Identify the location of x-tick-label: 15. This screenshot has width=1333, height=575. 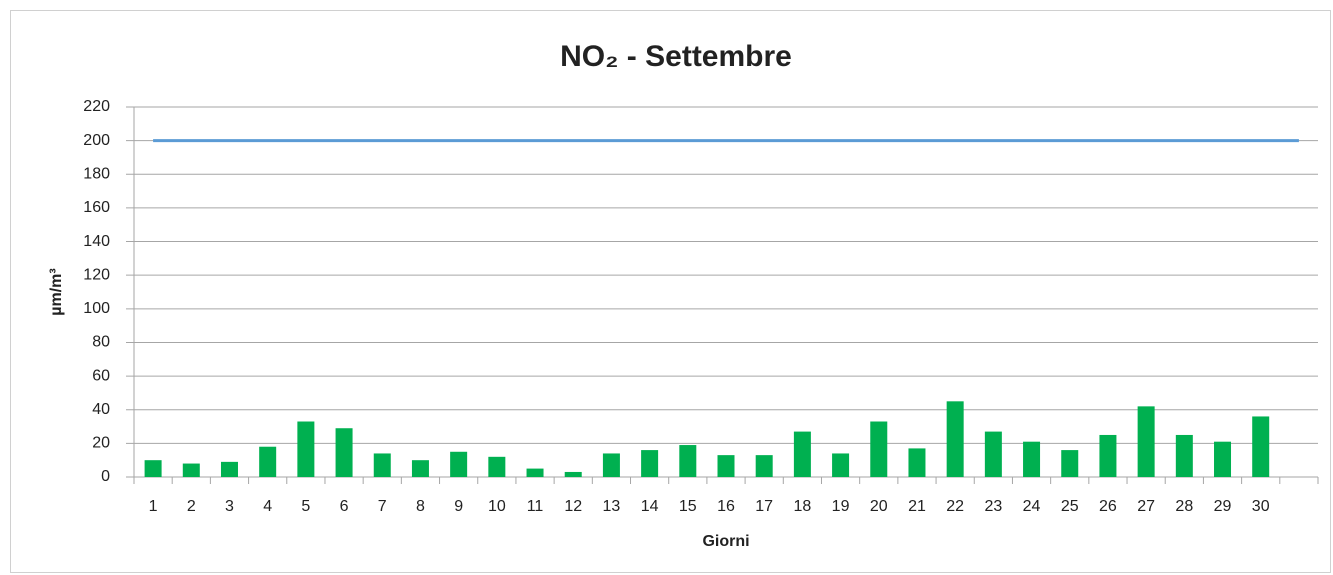
(688, 506).